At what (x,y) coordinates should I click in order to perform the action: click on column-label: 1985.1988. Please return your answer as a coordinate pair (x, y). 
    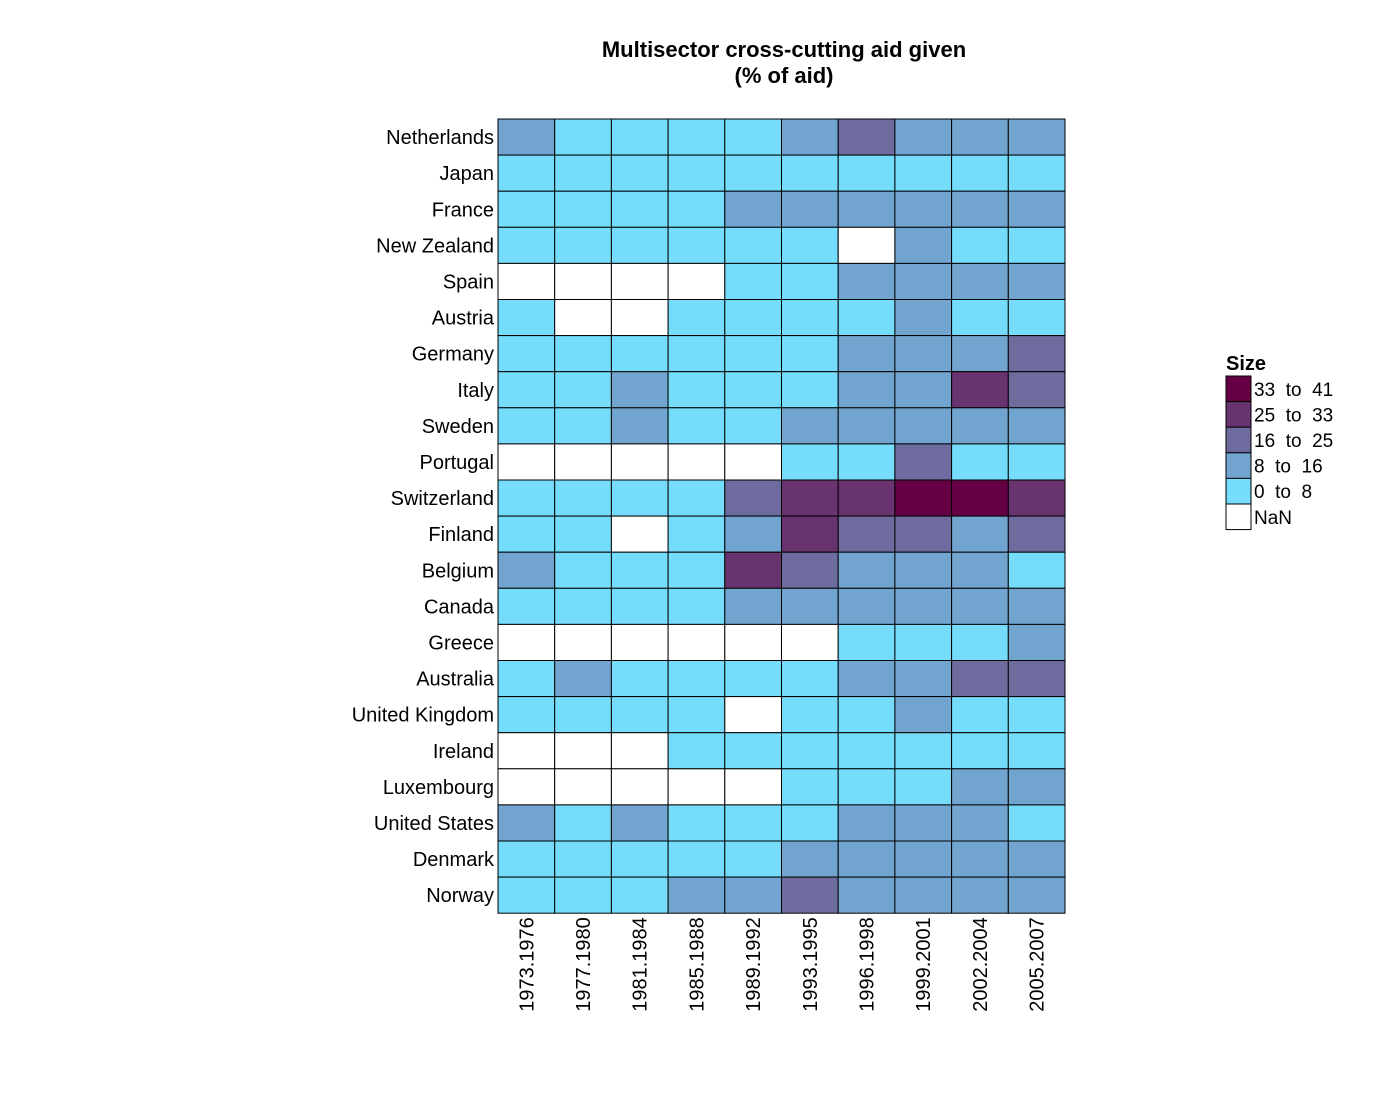
    Looking at the image, I should click on (697, 964).